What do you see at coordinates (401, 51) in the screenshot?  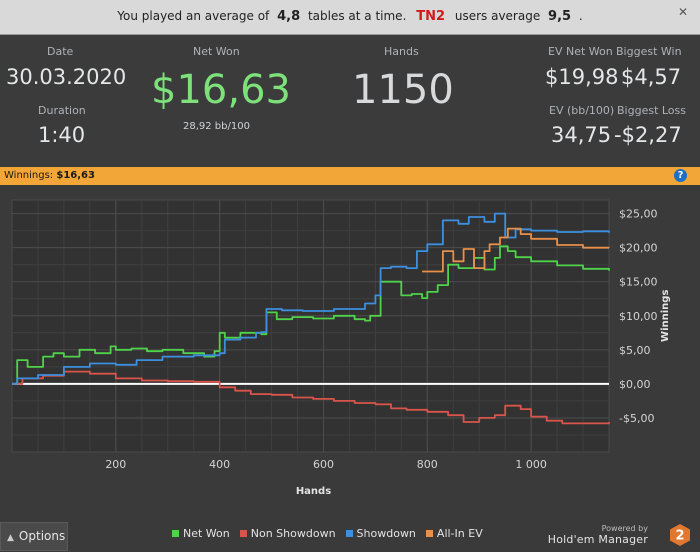 I see `hands-label: Hands` at bounding box center [401, 51].